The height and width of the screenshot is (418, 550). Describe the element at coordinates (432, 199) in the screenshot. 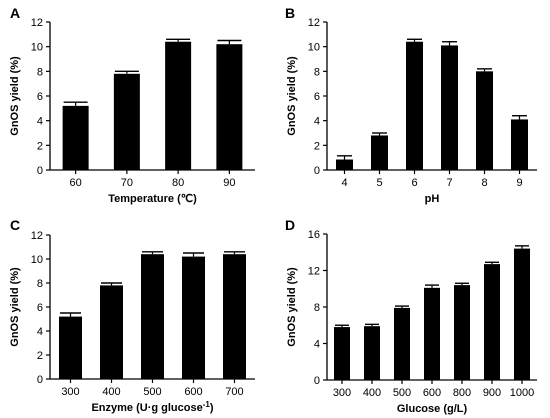

I see `x-axis-label: pH` at that location.